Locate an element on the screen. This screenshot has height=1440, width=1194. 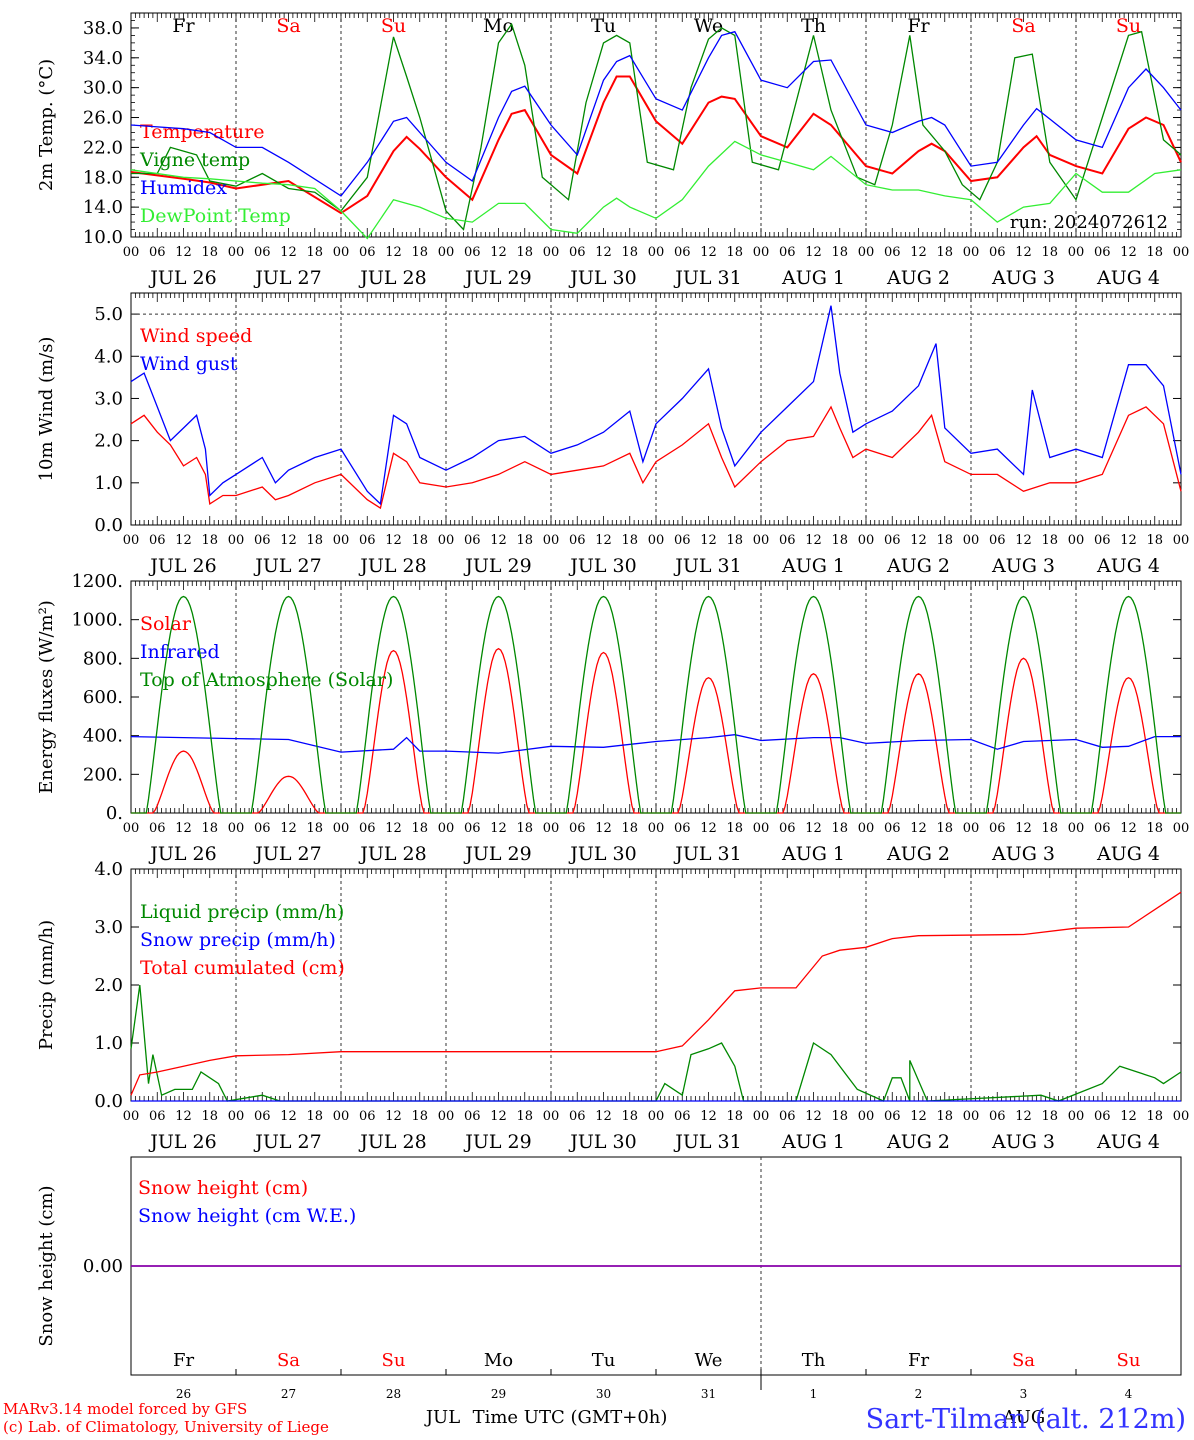
date-label: JUL 31 is located at coordinates (707, 854).